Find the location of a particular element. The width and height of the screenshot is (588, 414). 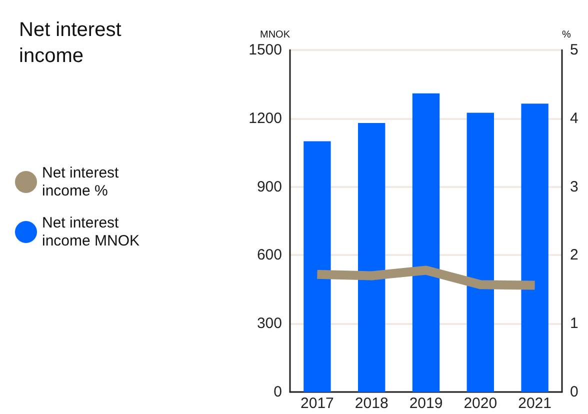

x-tick-label: 2021 is located at coordinates (535, 403).